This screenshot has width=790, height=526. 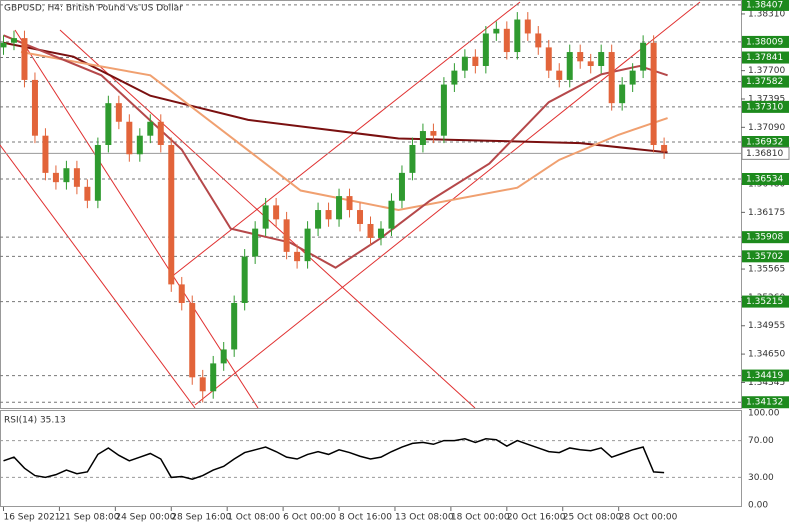 I want to click on y-tick-label: 1.36175, so click(x=766, y=213).